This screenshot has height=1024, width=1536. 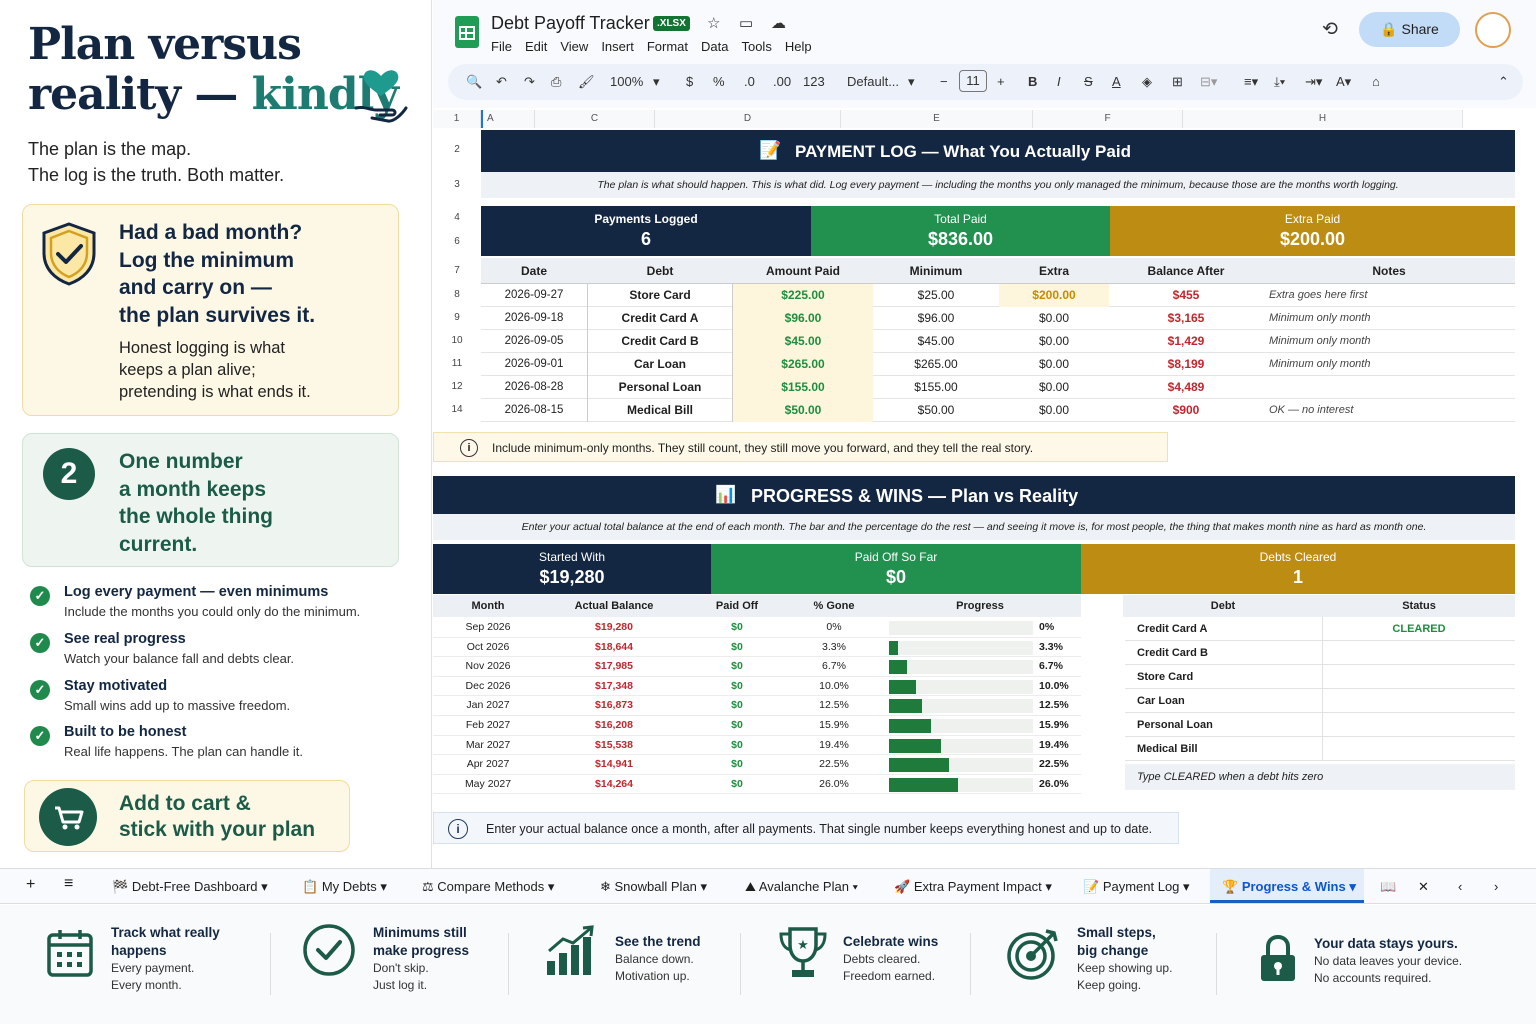 What do you see at coordinates (536, 46) in the screenshot?
I see `menu-edit: Edit` at bounding box center [536, 46].